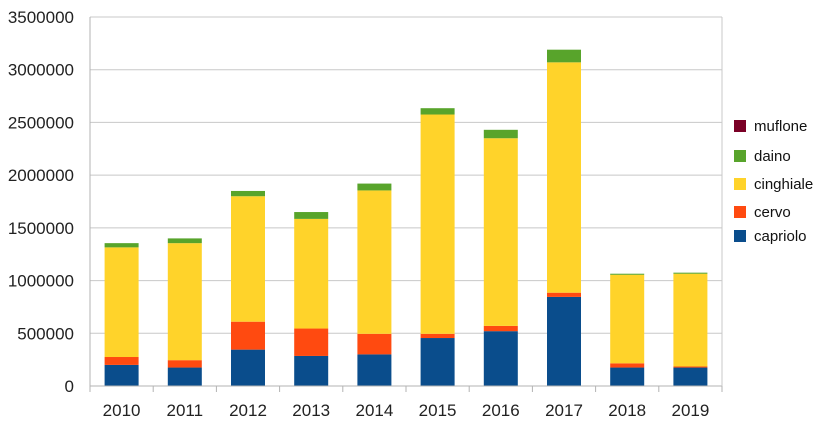 The height and width of the screenshot is (429, 820). I want to click on bar-cinghiale-2017, so click(564, 177).